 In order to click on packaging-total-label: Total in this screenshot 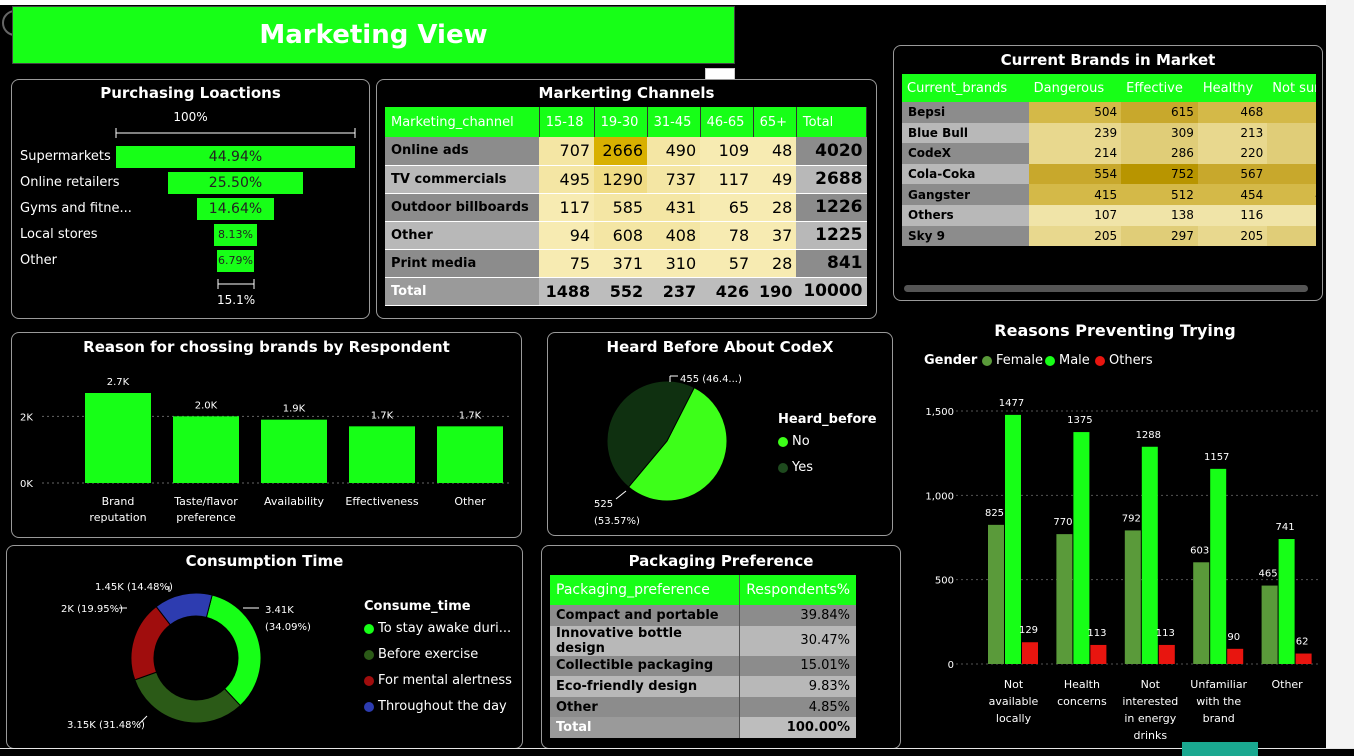, I will do `click(645, 727)`.